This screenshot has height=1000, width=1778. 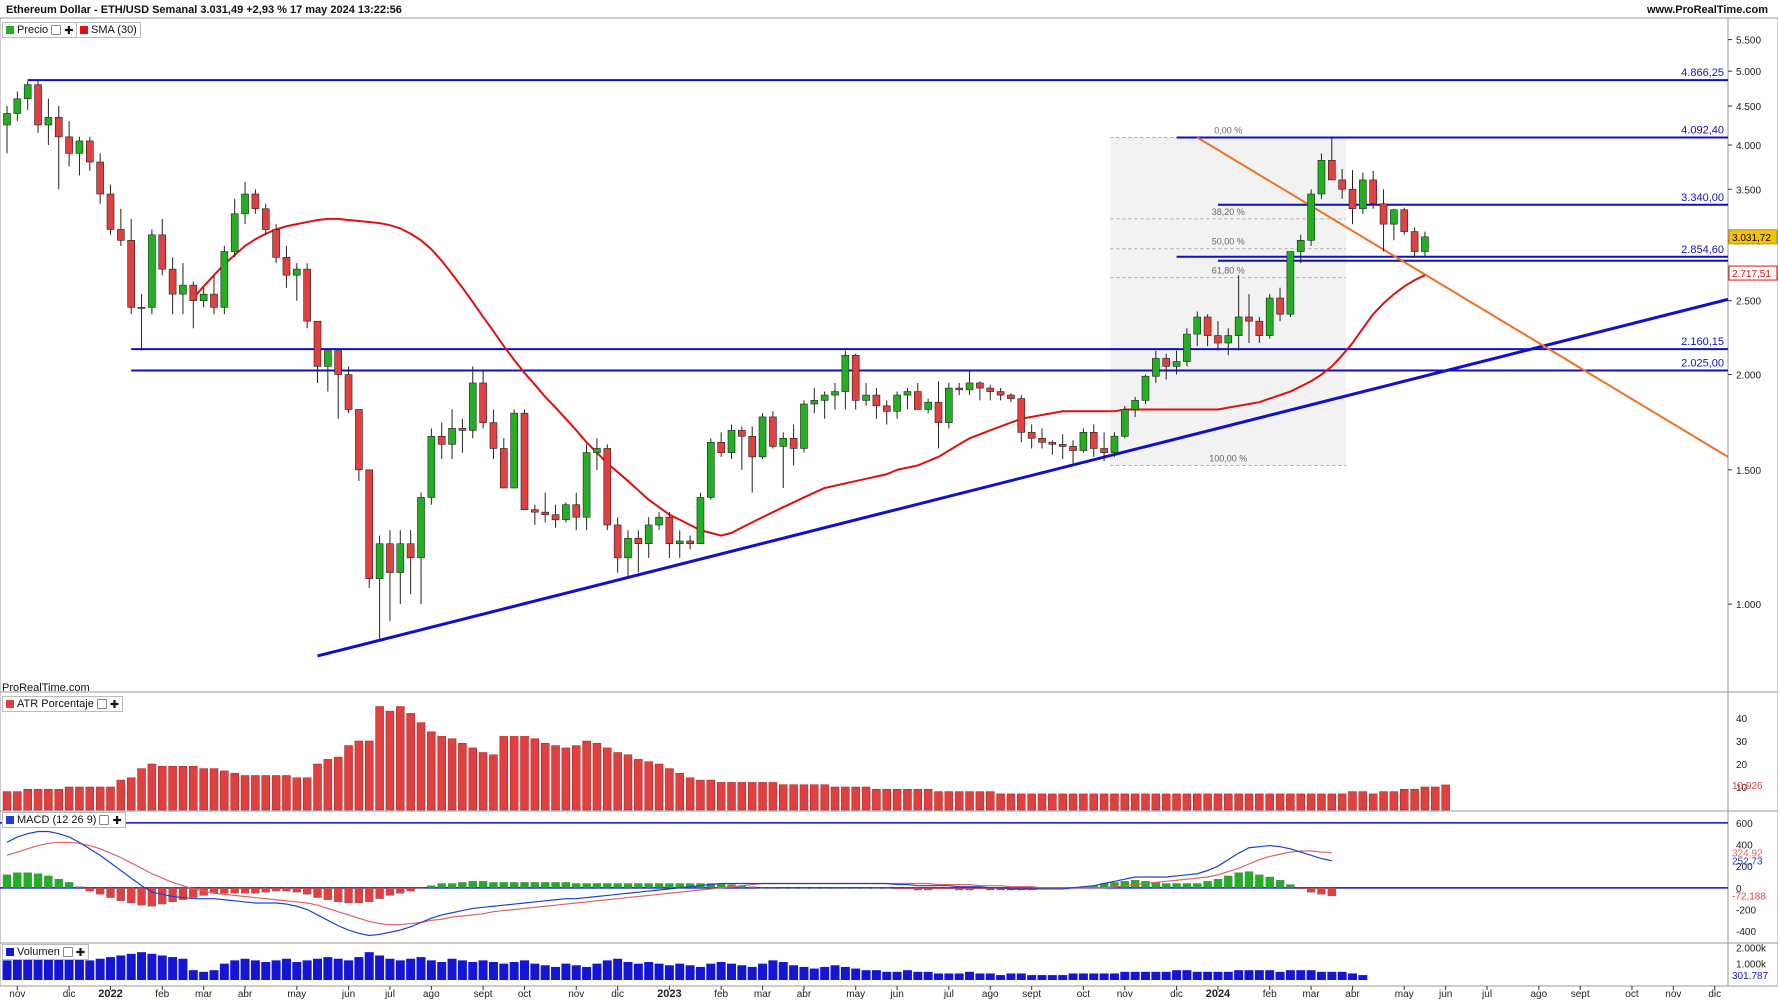 I want to click on volume-swatch-icon, so click(x=10, y=952).